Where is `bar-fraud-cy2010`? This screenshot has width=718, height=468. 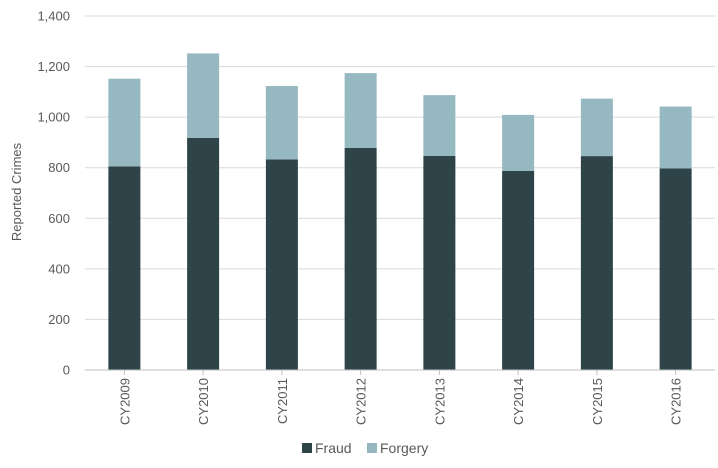
bar-fraud-cy2010 is located at coordinates (203, 253).